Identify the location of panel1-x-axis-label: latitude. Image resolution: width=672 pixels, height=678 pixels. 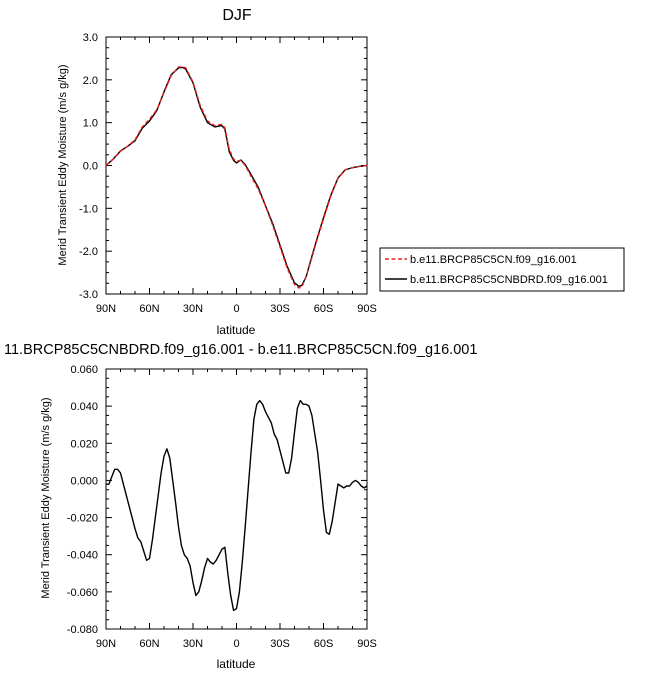
(236, 330).